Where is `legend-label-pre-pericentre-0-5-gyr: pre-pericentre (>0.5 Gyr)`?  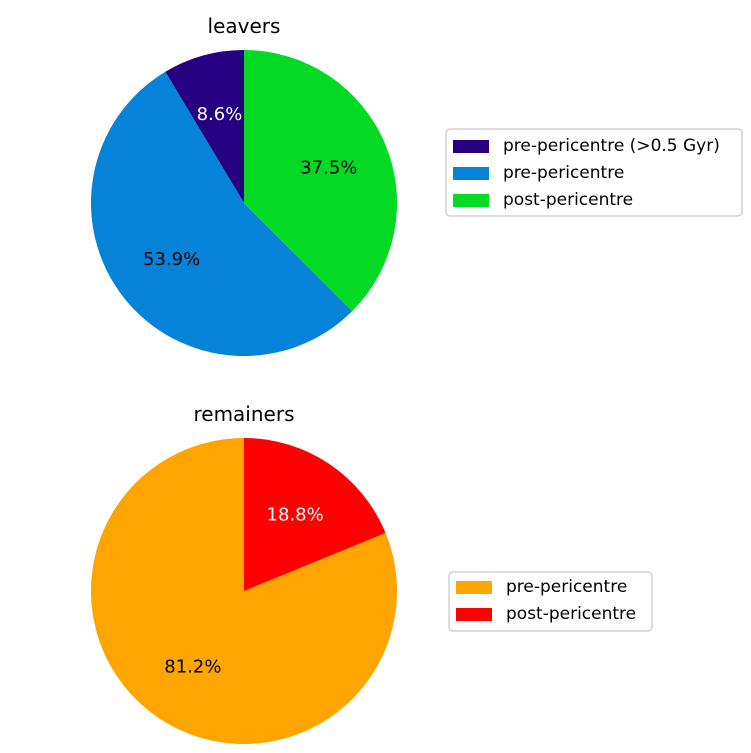 legend-label-pre-pericentre-0-5-gyr: pre-pericentre (>0.5 Gyr) is located at coordinates (611, 146).